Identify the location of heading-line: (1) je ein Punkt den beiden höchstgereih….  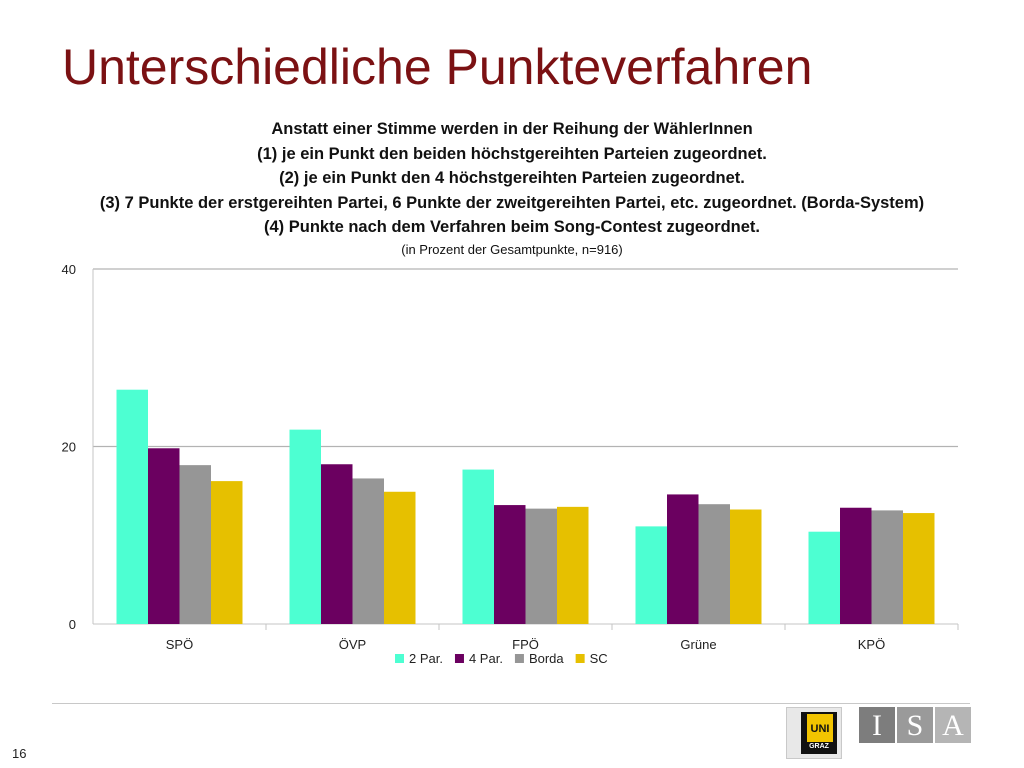
(512, 153).